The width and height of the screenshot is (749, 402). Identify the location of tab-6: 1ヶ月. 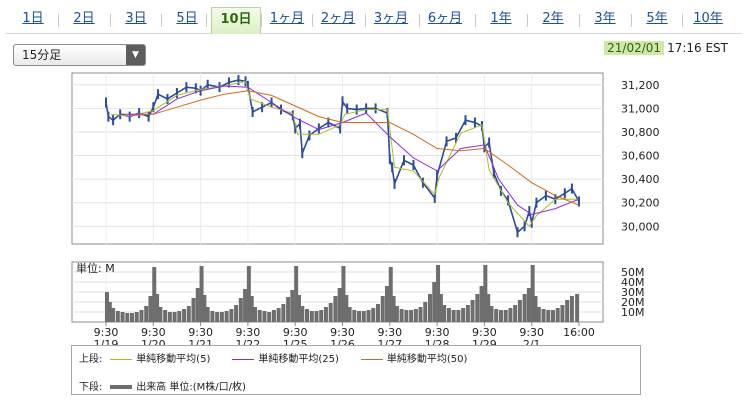
(287, 18).